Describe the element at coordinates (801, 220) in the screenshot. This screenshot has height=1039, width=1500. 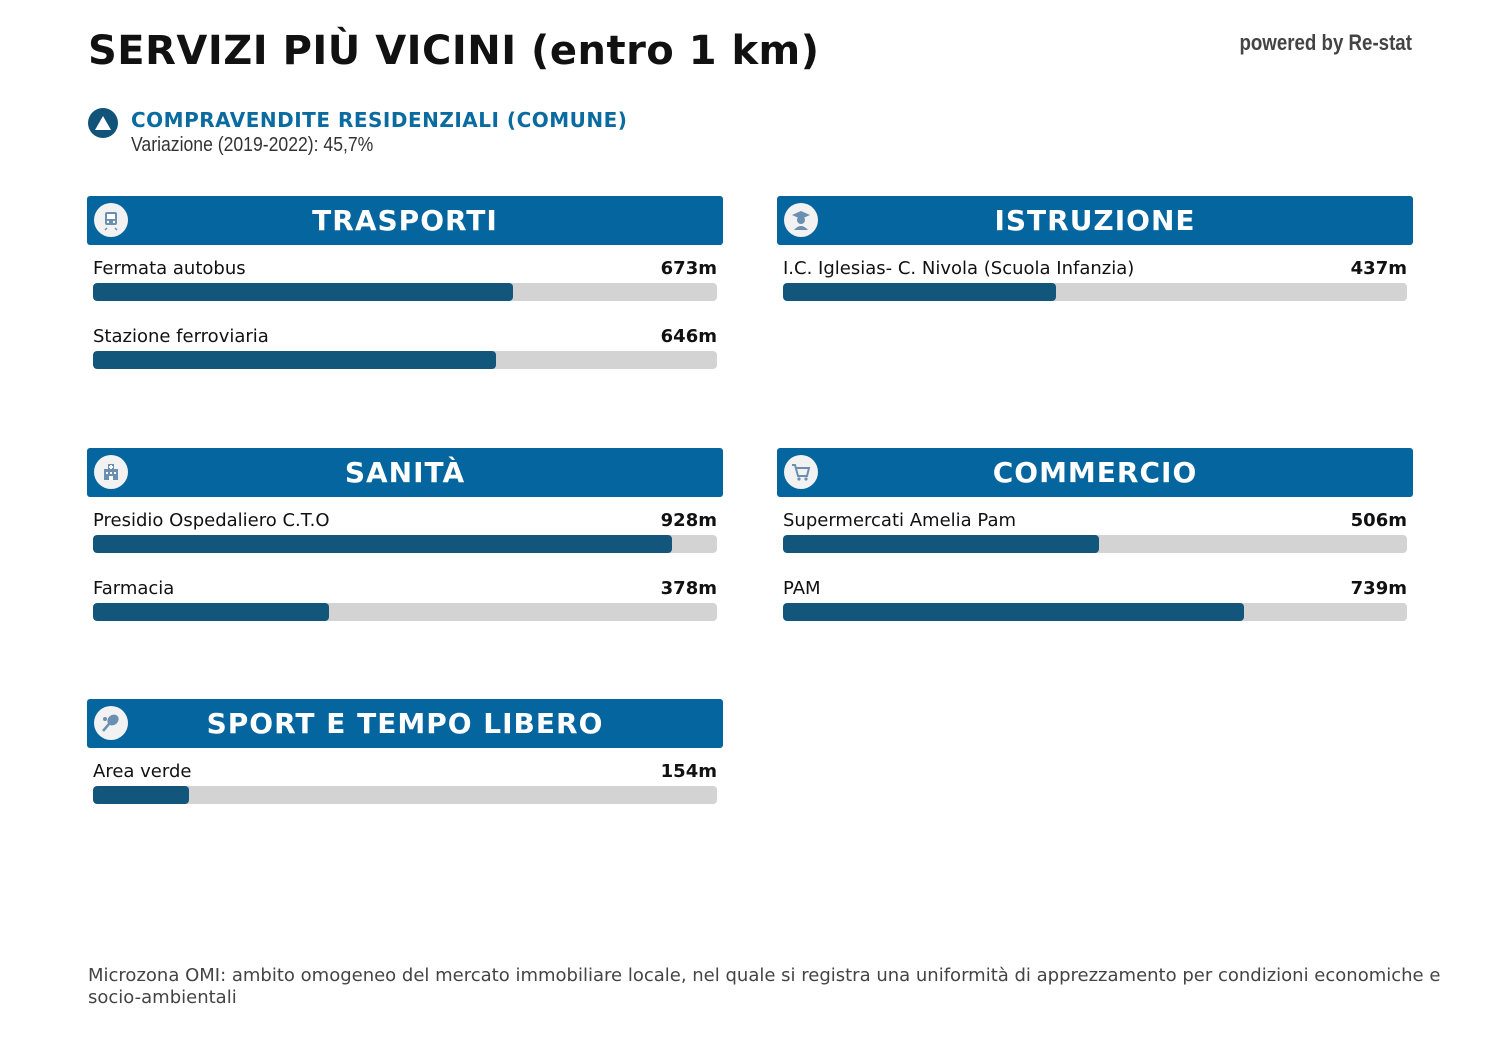
I see `student-icon` at that location.